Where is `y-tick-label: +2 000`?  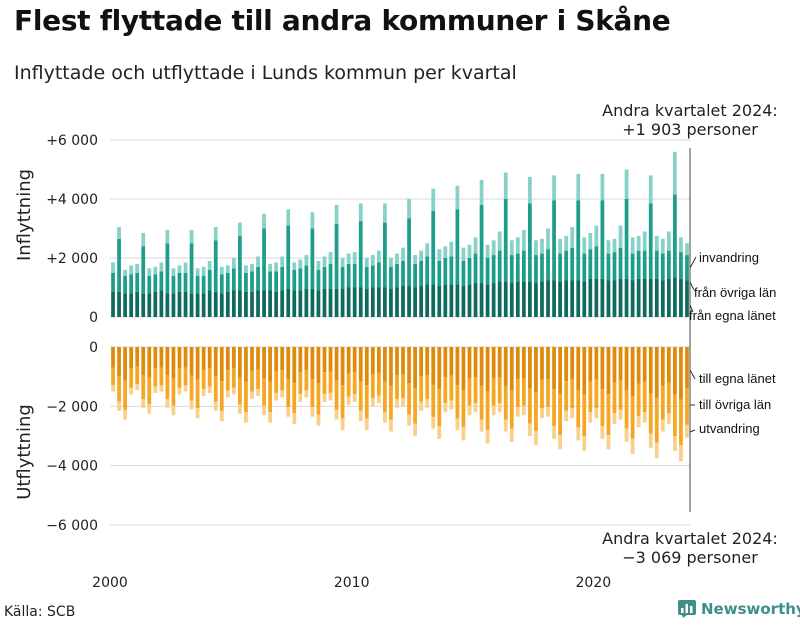 y-tick-label: +2 000 is located at coordinates (72, 259).